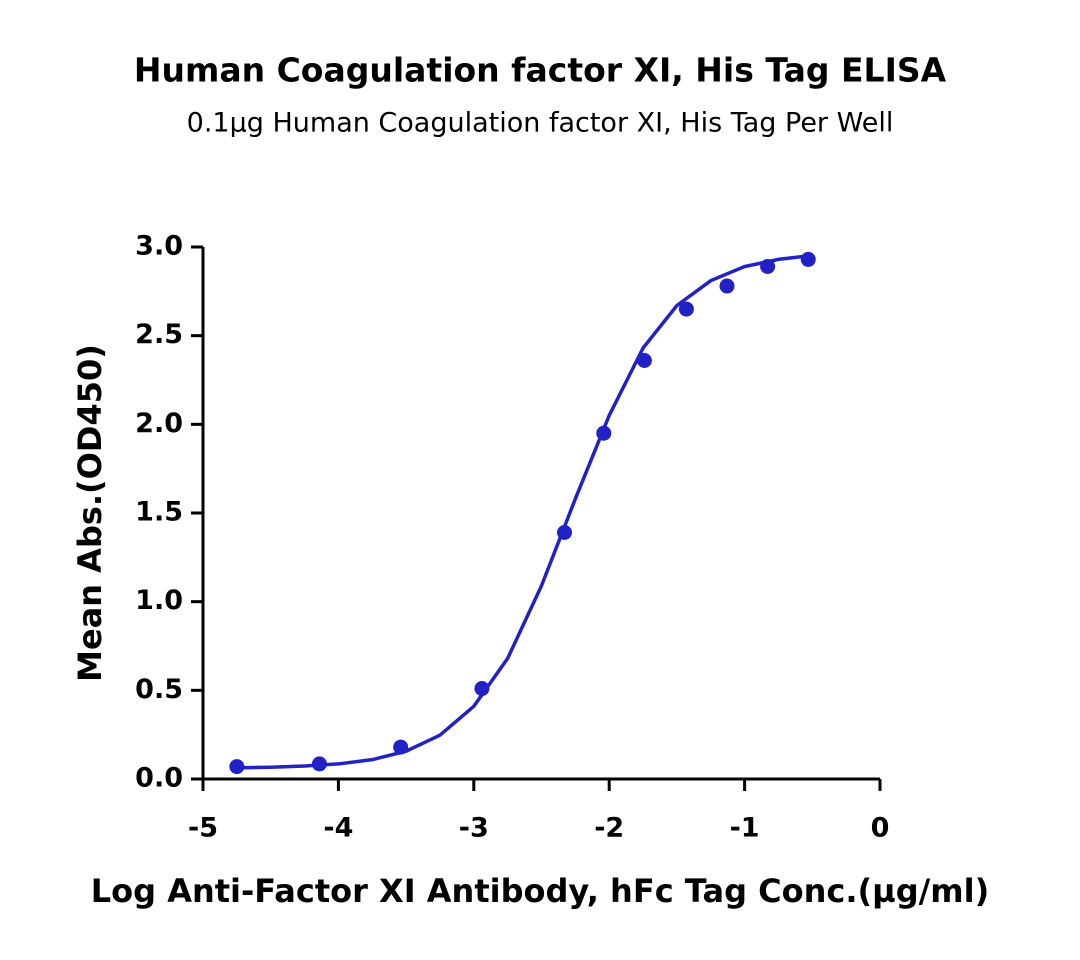 Image resolution: width=1080 pixels, height=960 pixels. Describe the element at coordinates (159, 778) in the screenshot. I see `y-tick-label: 0.0` at that location.